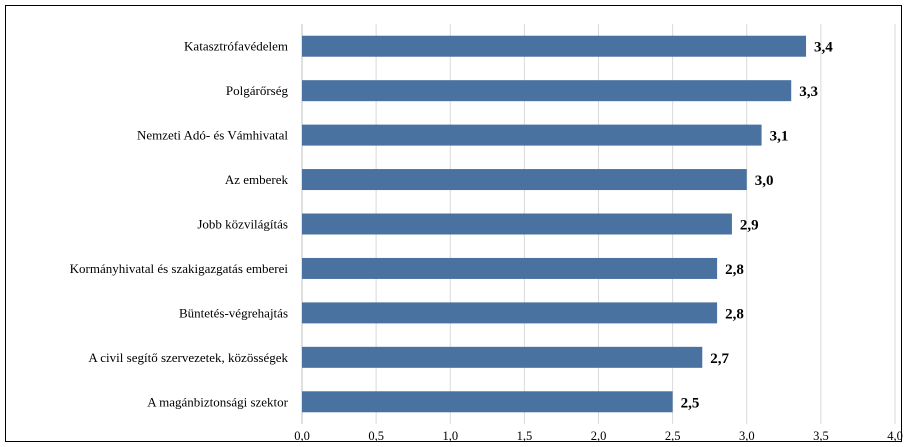 This screenshot has width=907, height=447. I want to click on category-label: Nemzeti Adó- és Vámhivatal, so click(212, 135).